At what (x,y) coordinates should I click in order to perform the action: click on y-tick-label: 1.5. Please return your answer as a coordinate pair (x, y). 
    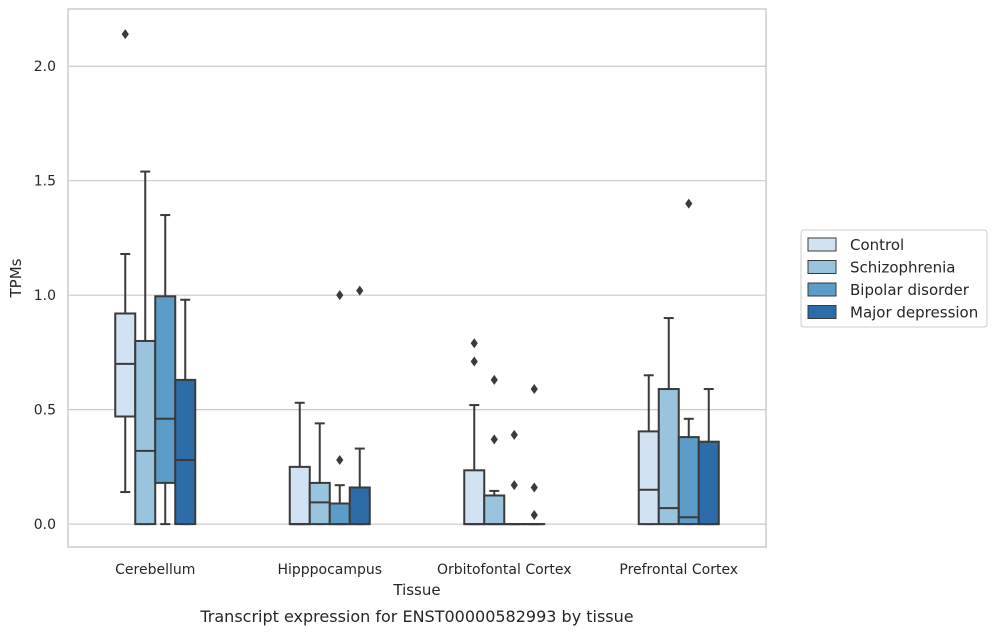
    Looking at the image, I should click on (45, 182).